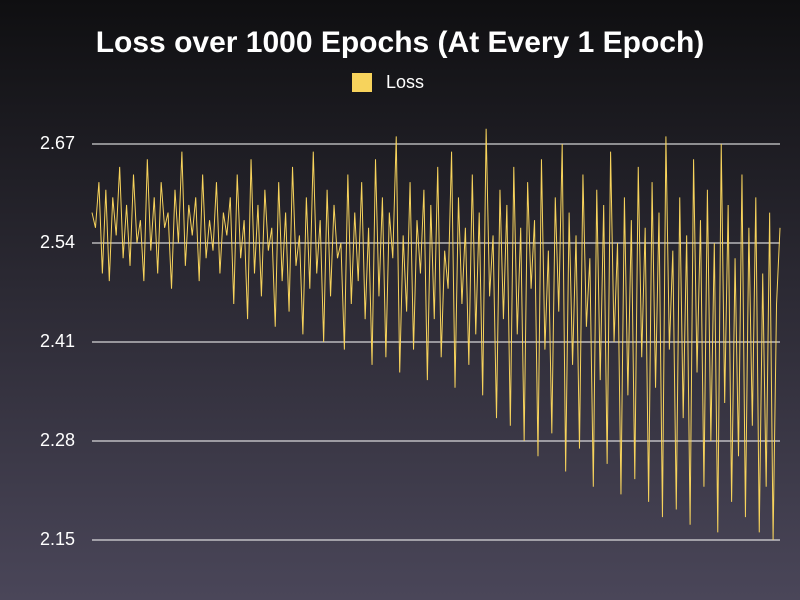  I want to click on y-tick-label: 2.28, so click(57, 440).